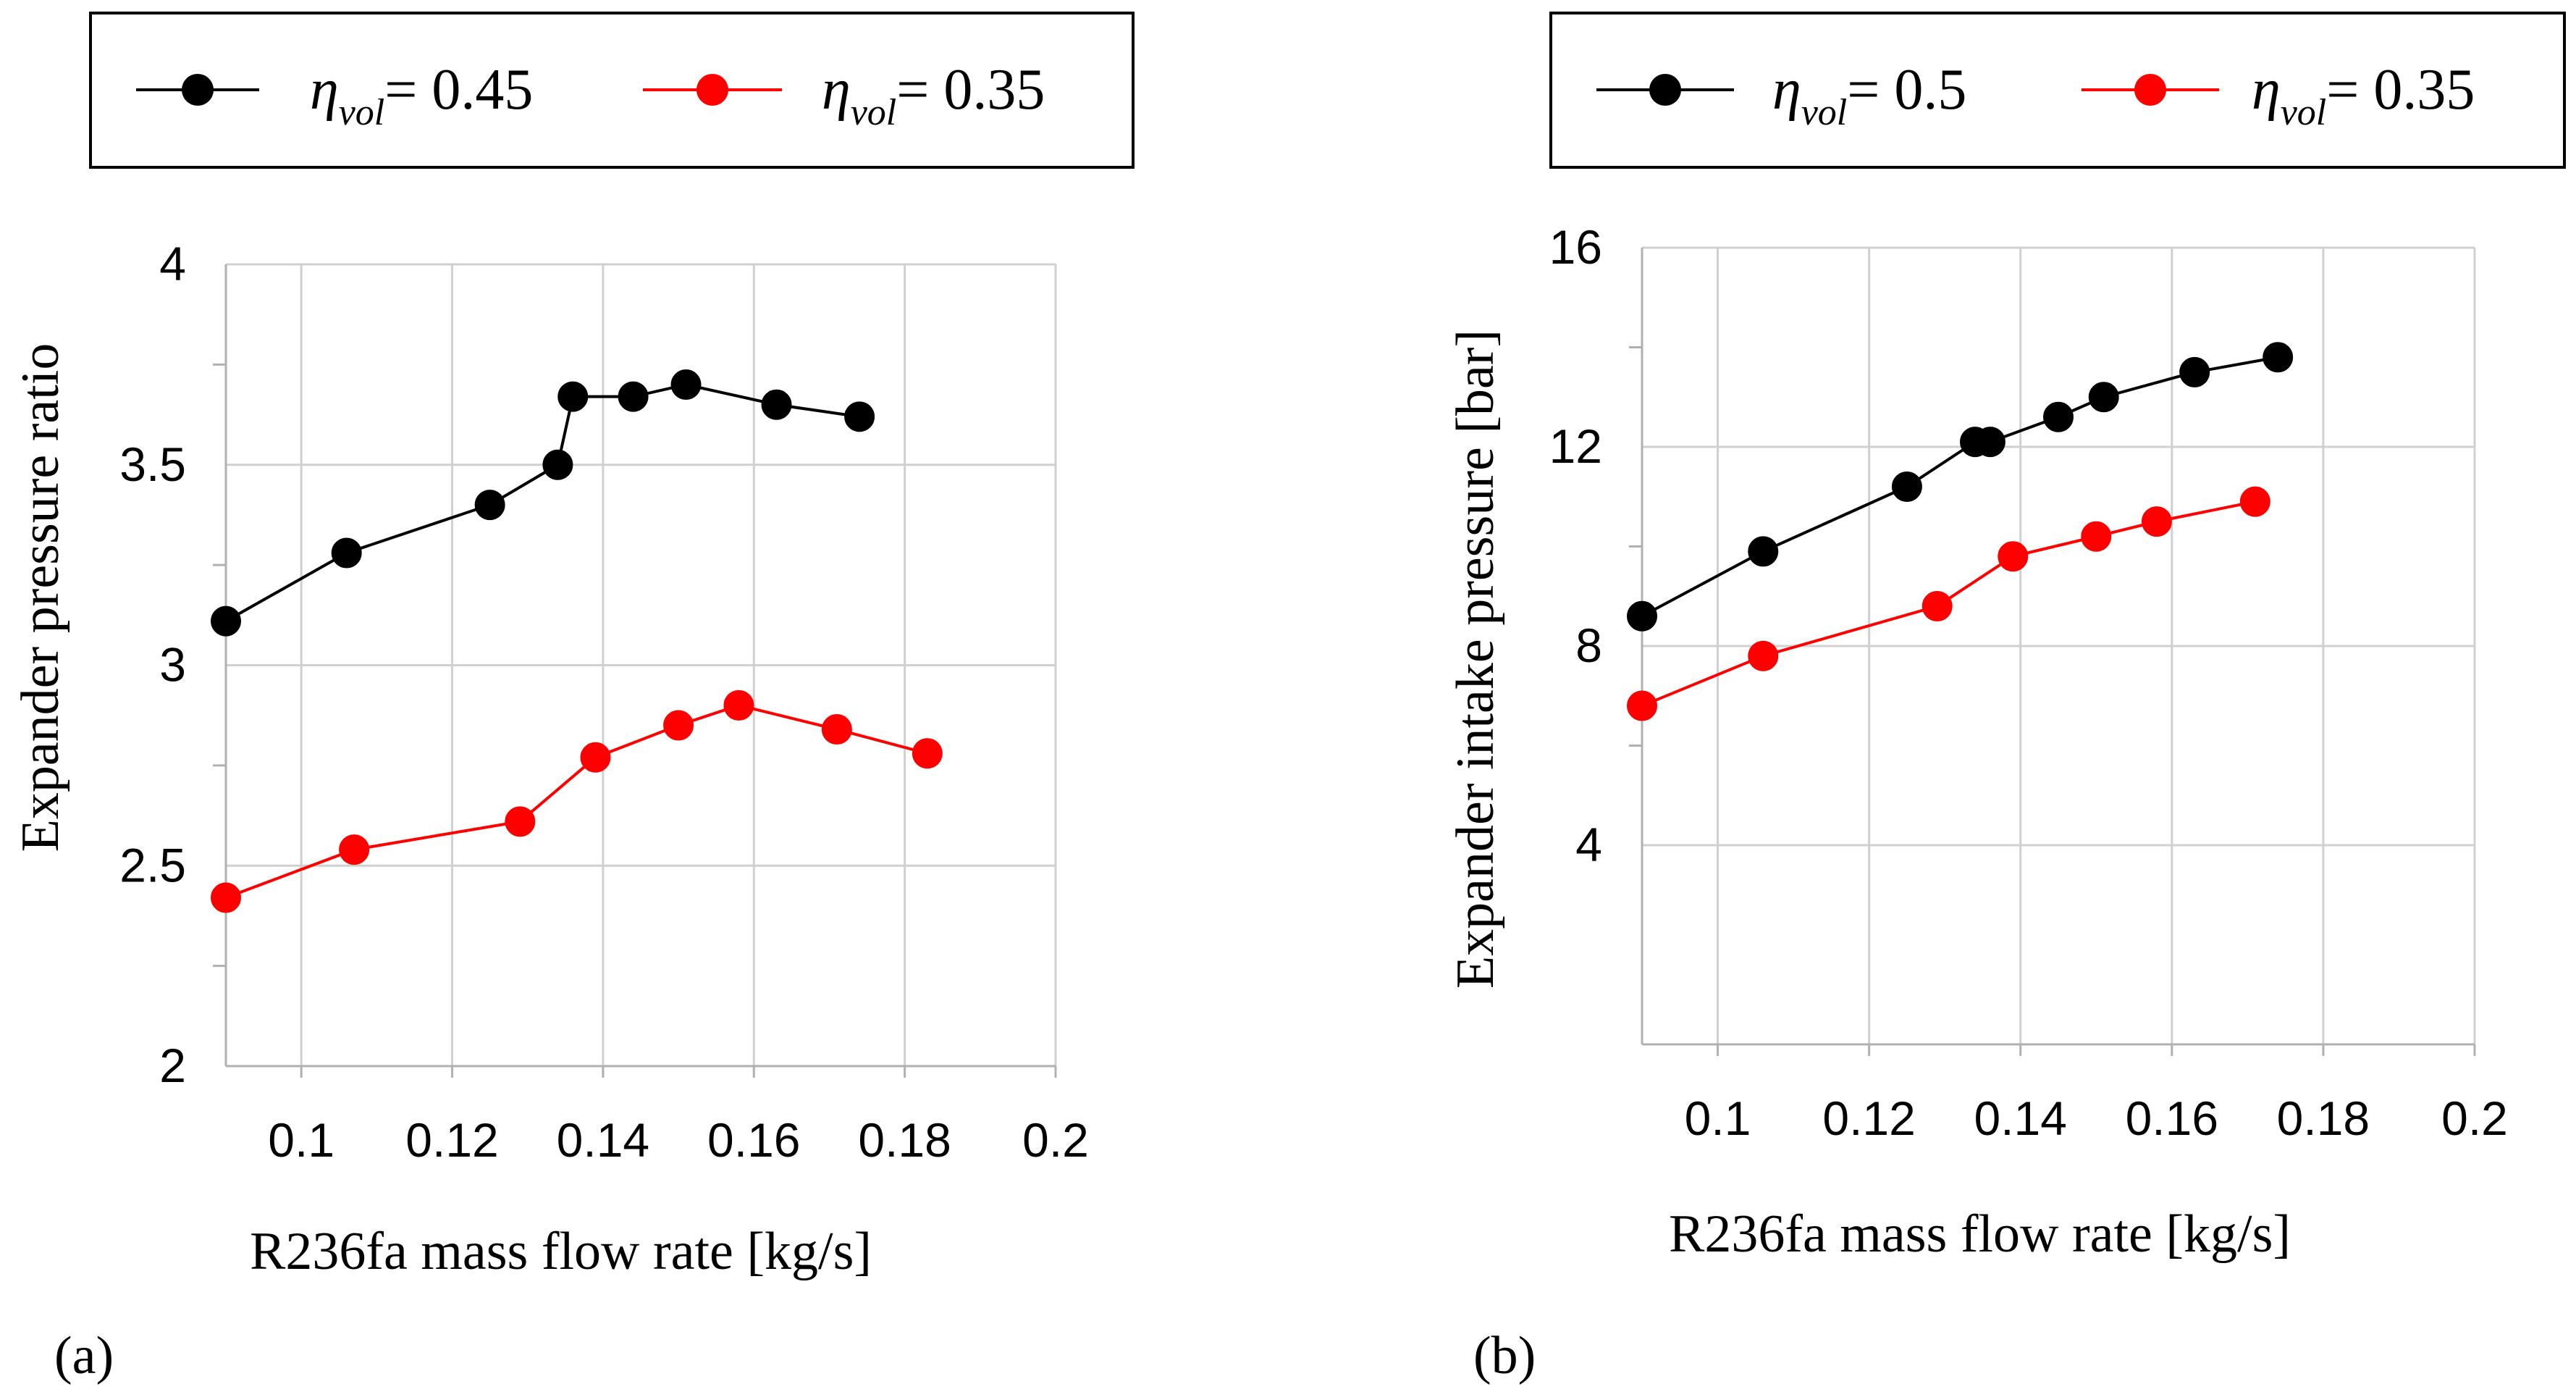 The image size is (2576, 1392). I want to click on y-tick-label: 12, so click(1575, 446).